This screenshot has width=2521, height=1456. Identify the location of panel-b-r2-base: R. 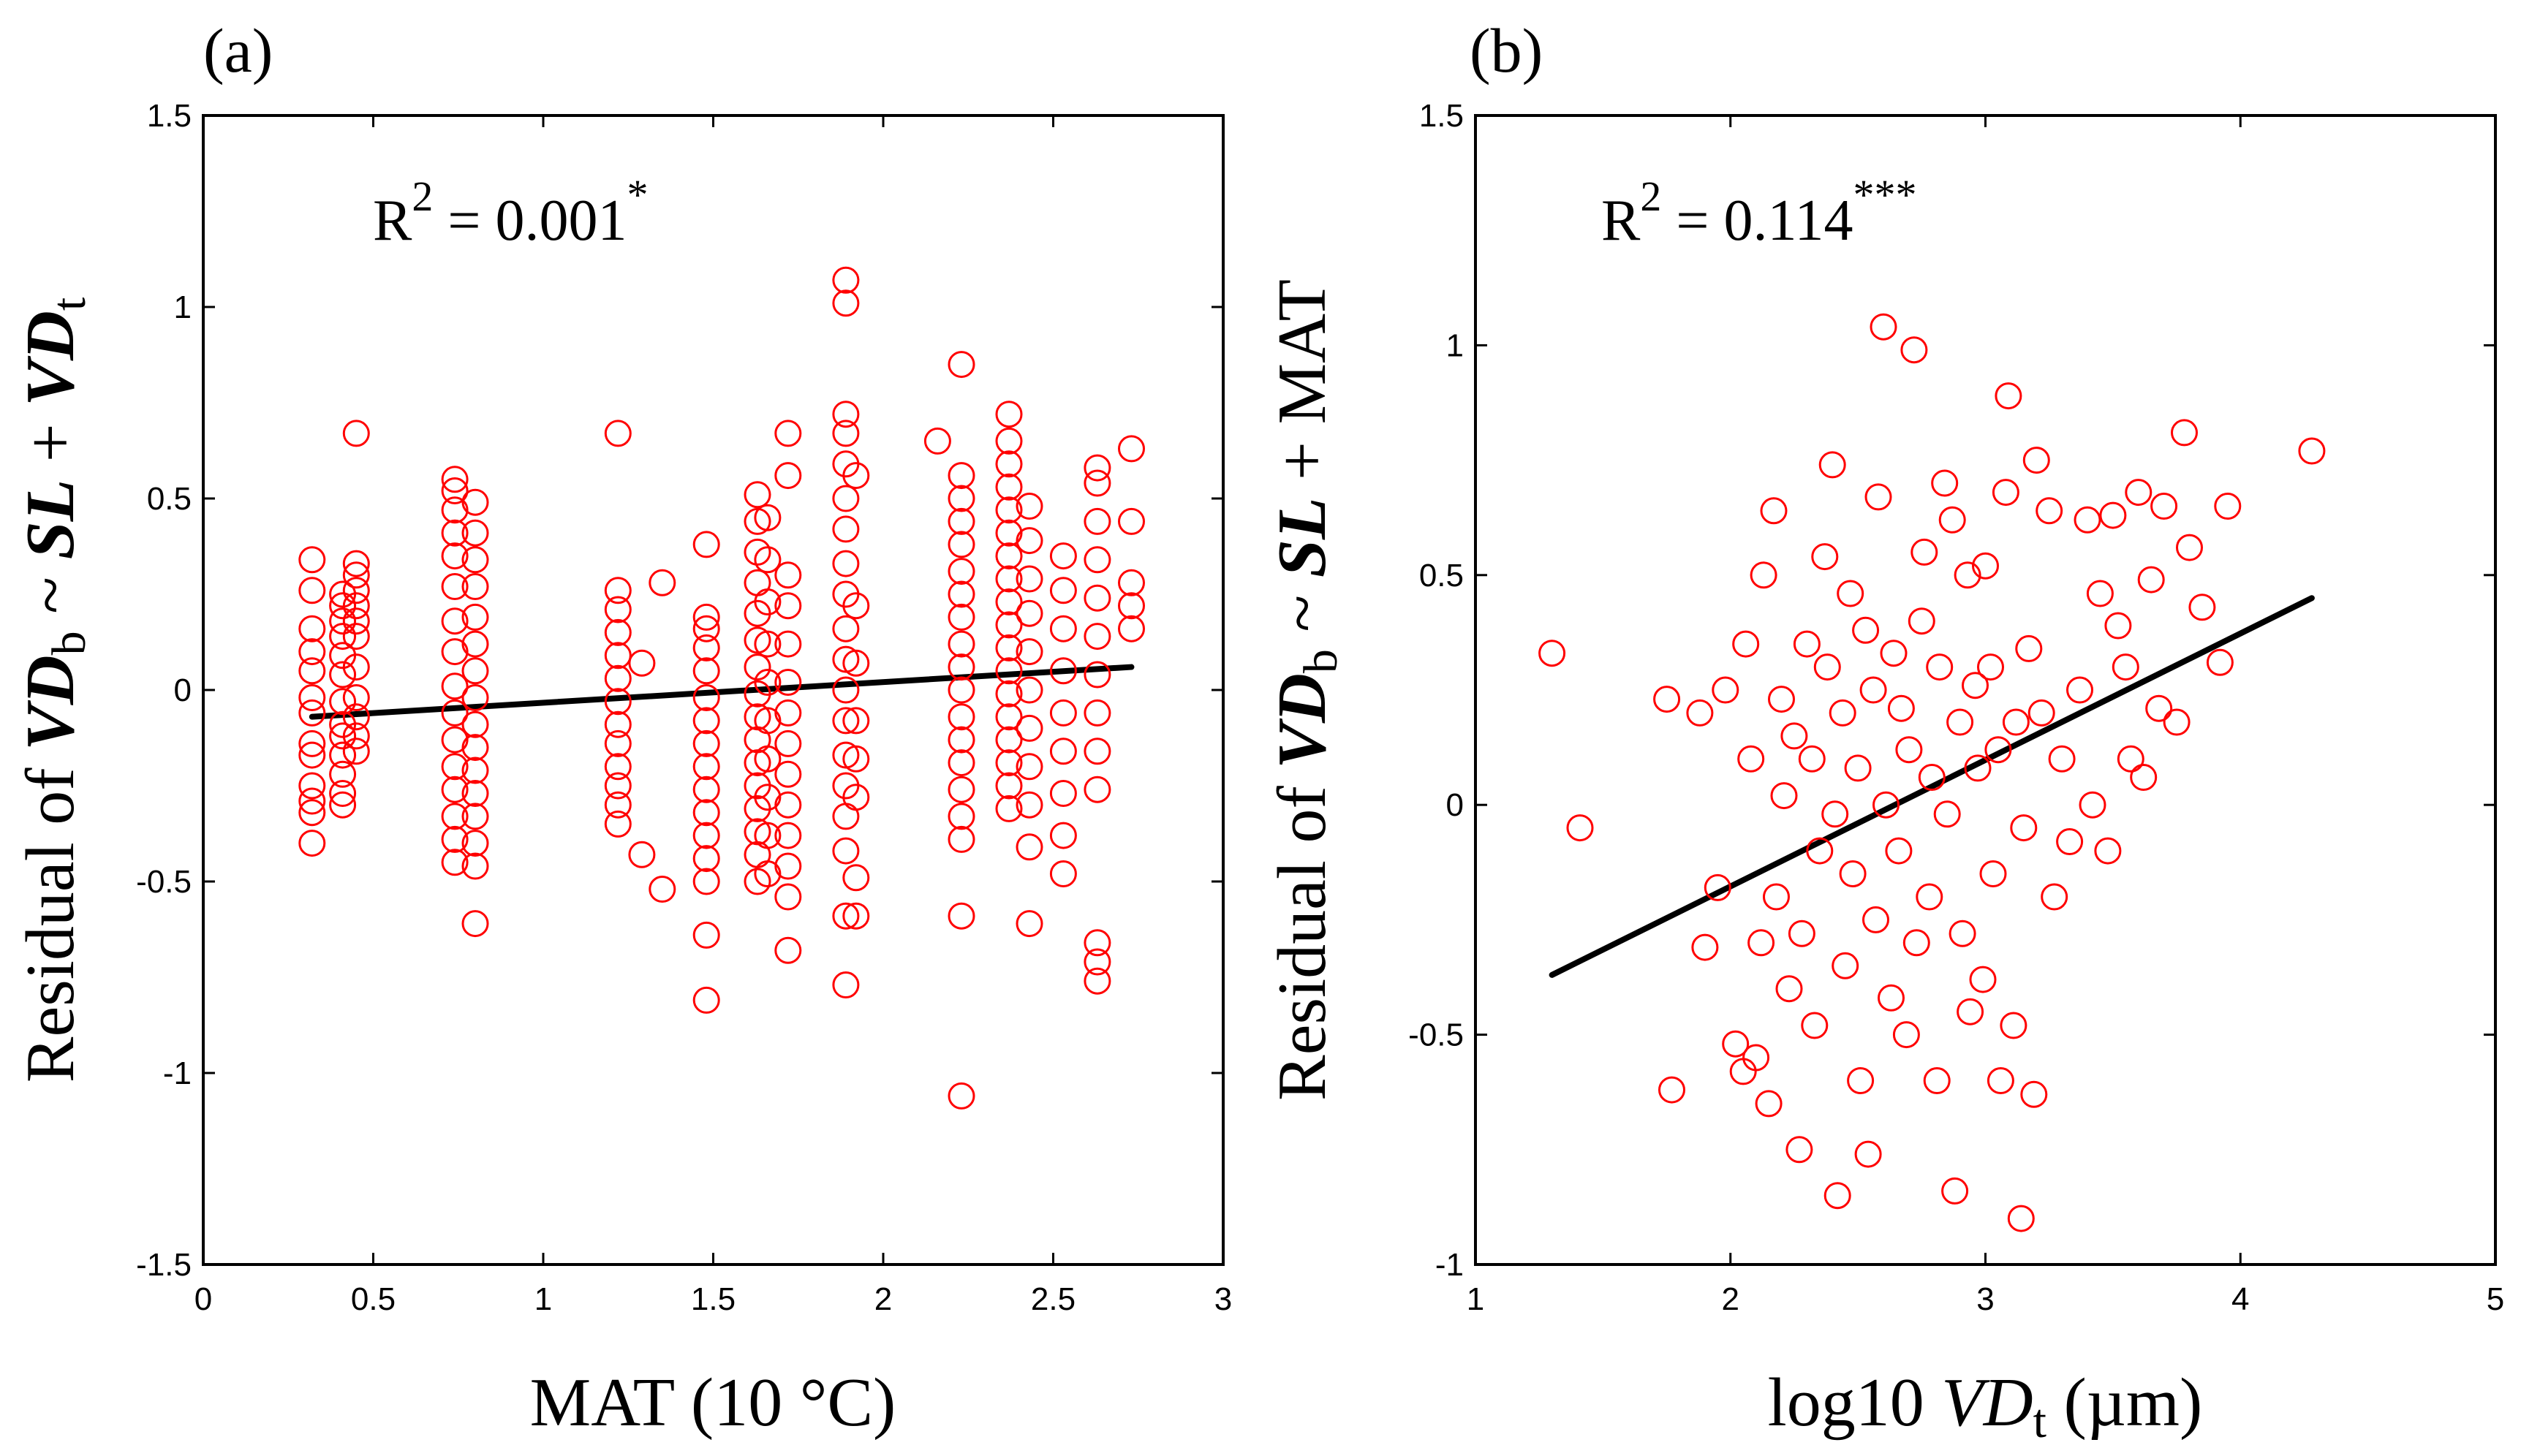
(1621, 221).